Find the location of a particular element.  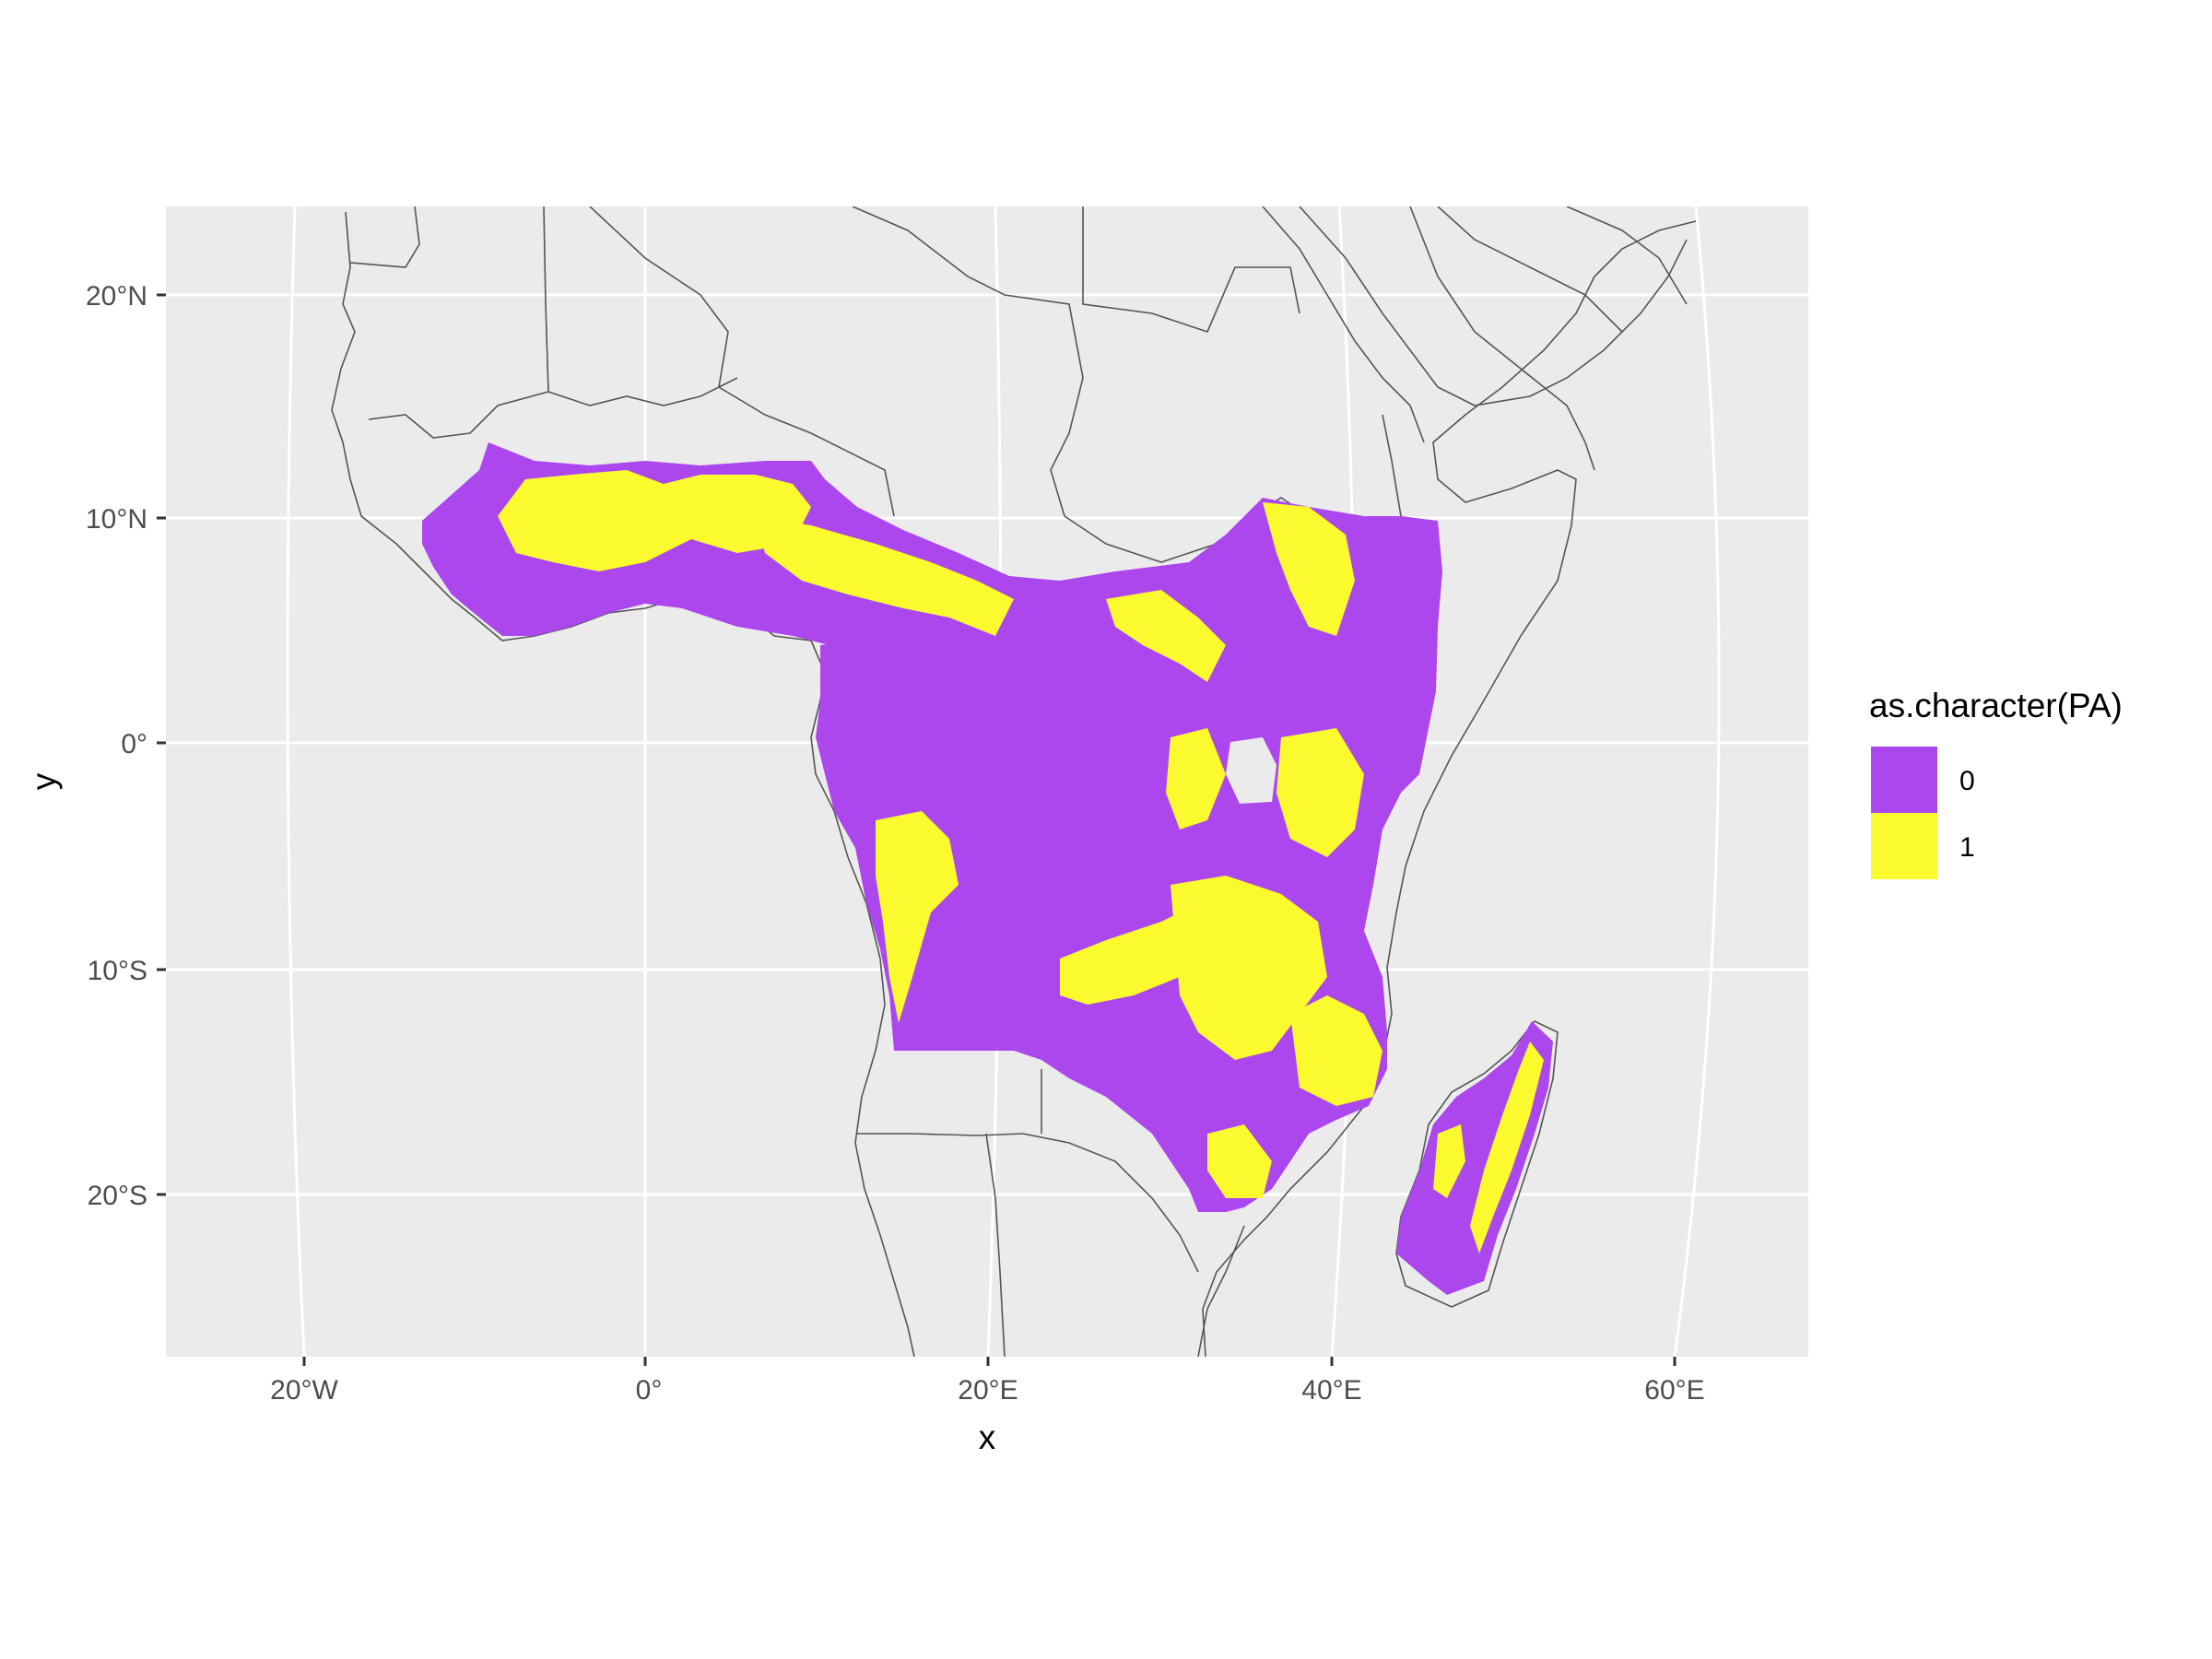

madagascar-outline is located at coordinates (1477, 1164).